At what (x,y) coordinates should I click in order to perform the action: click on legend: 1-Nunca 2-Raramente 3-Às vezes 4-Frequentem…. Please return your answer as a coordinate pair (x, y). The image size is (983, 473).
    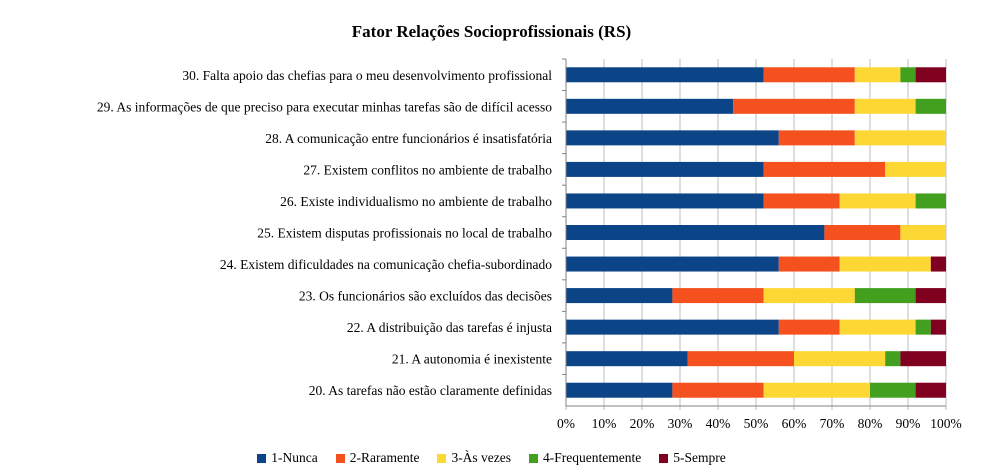
    Looking at the image, I should click on (491, 458).